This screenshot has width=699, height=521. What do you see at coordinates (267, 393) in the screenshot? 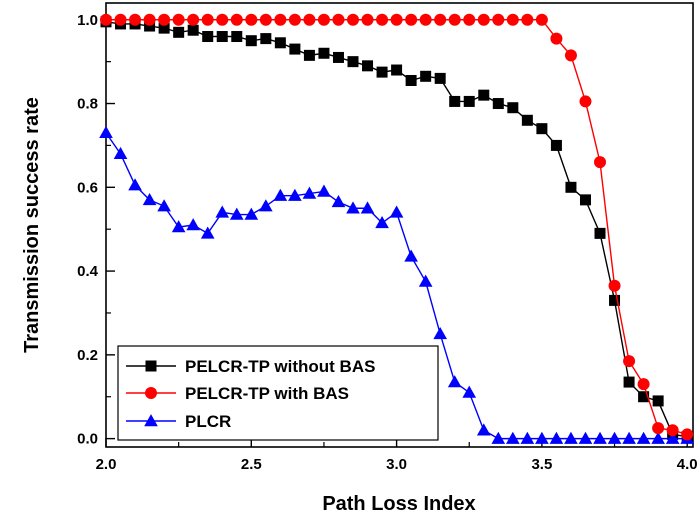
I see `legend-label: PELCR-TP with BAS` at bounding box center [267, 393].